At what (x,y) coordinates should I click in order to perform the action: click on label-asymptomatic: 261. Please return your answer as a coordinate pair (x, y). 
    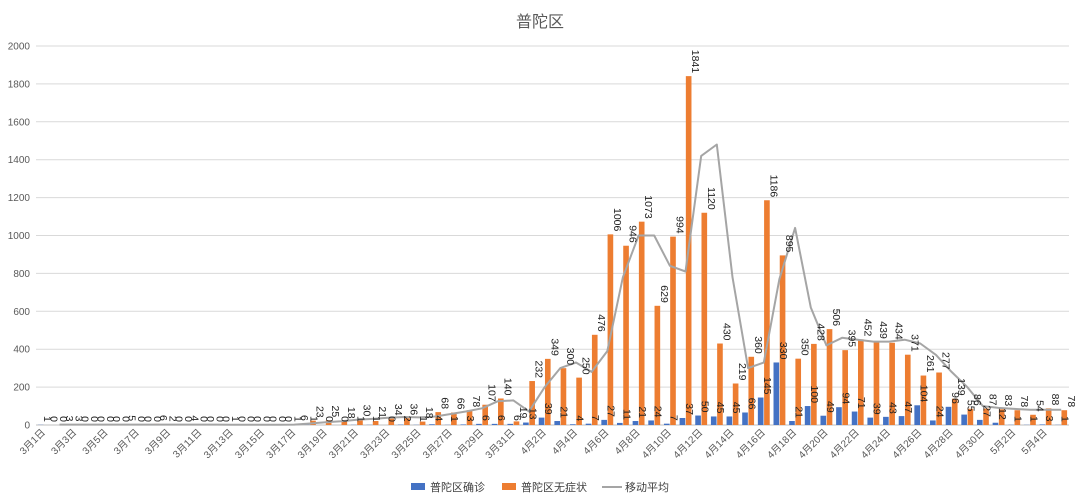
    Looking at the image, I should click on (930, 364).